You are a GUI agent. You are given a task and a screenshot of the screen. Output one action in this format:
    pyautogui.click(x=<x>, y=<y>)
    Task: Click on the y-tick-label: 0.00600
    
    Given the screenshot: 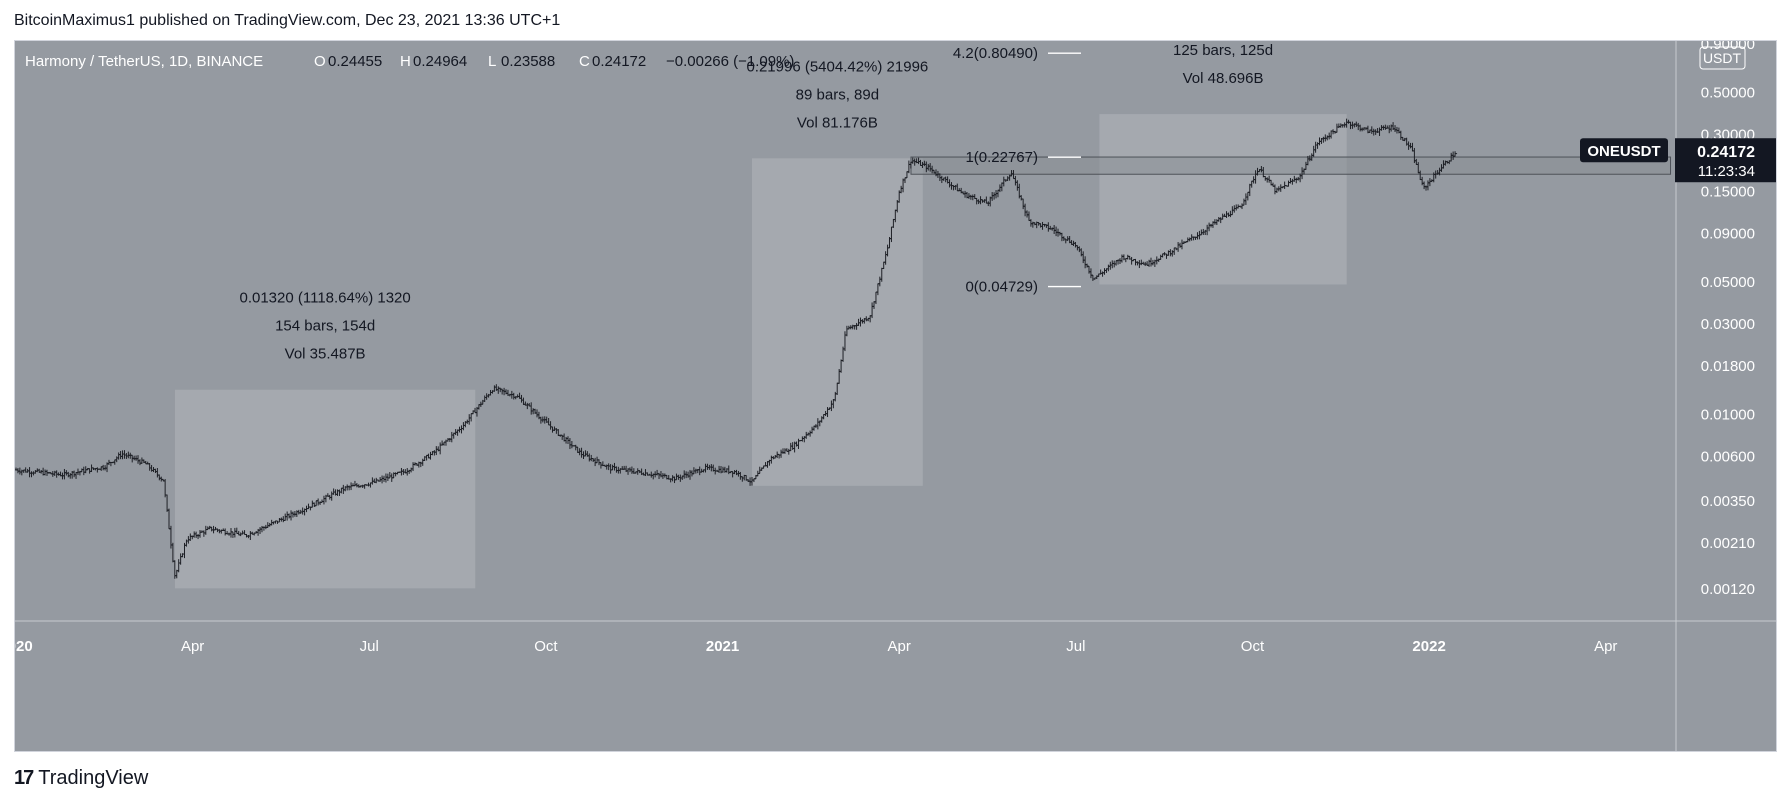 What is the action you would take?
    pyautogui.click(x=1728, y=457)
    